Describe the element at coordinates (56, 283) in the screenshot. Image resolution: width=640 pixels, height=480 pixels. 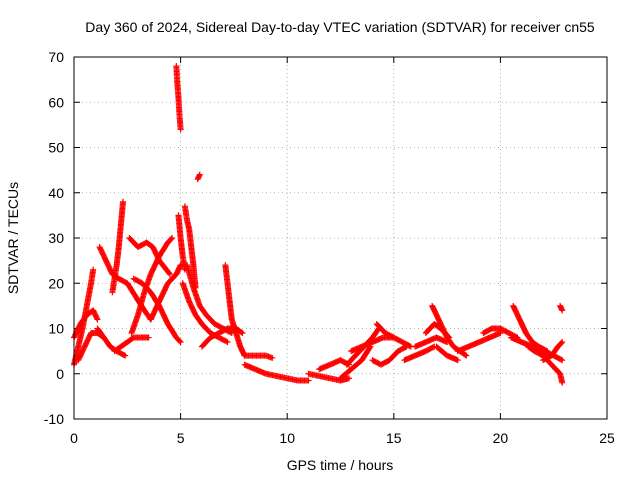
I see `y-tick-label: 20` at that location.